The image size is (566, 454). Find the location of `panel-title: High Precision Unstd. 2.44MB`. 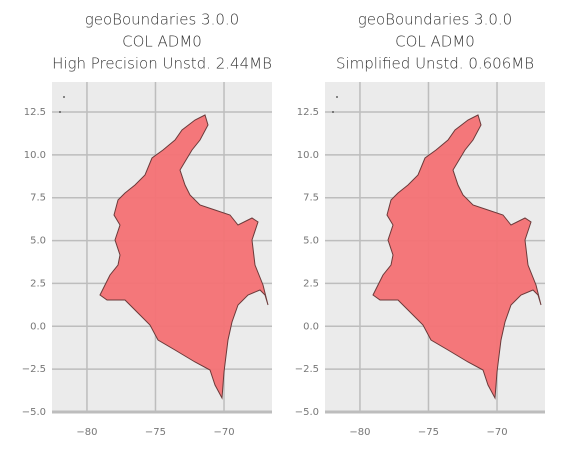

panel-title: High Precision Unstd. 2.44MB is located at coordinates (162, 64).